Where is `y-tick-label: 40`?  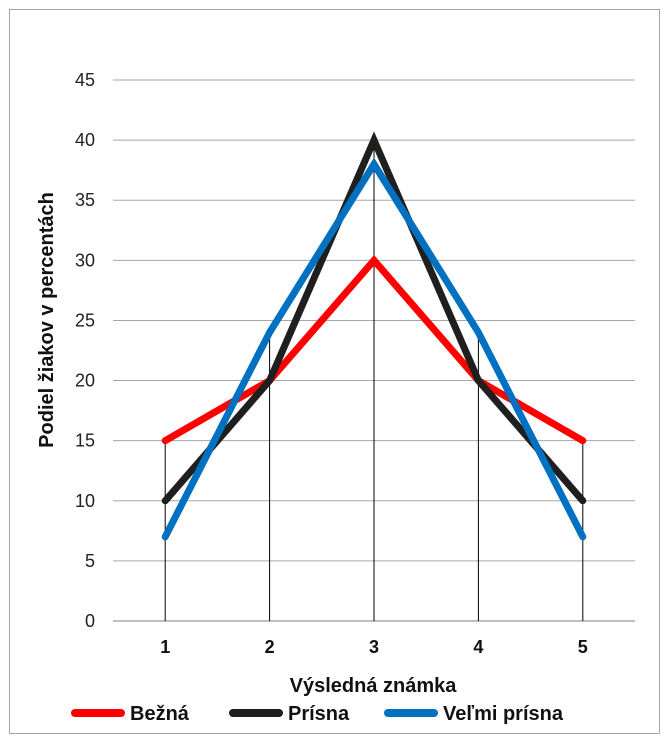
y-tick-label: 40 is located at coordinates (85, 140).